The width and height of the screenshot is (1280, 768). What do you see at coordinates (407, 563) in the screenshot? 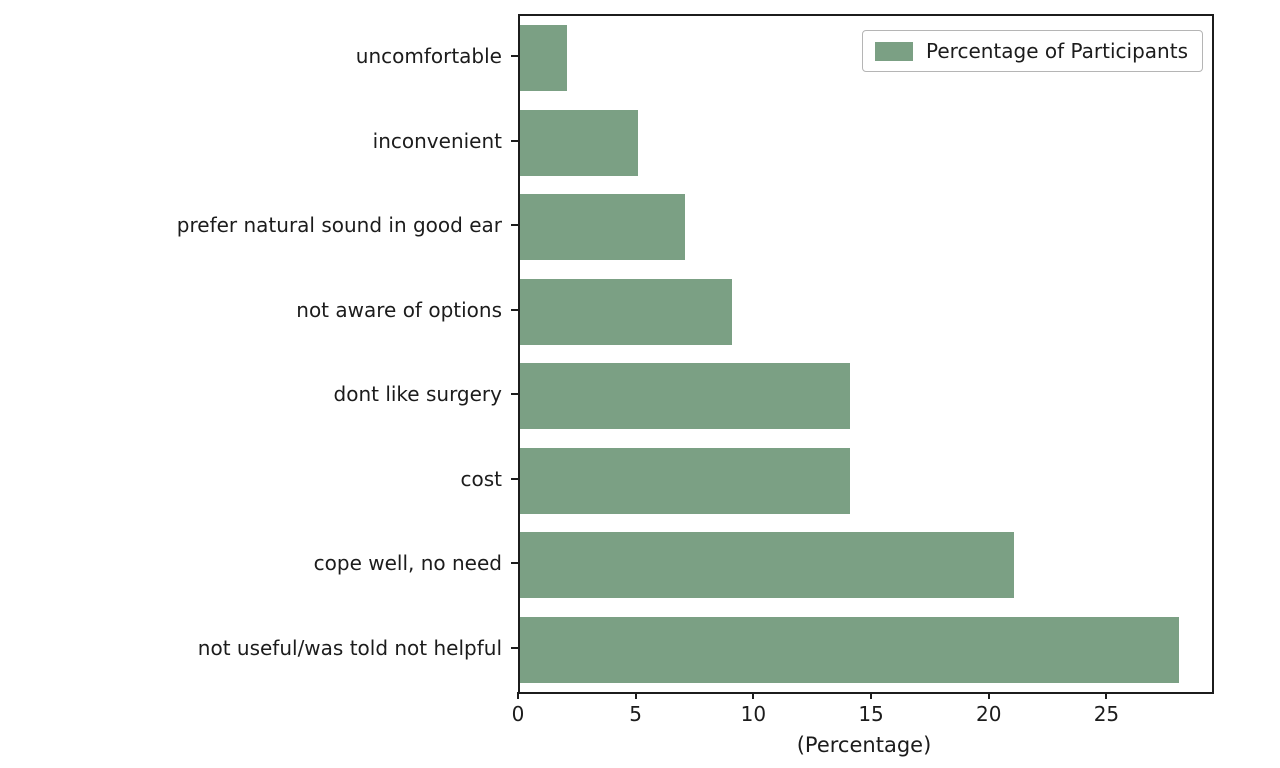
I see `y-tick-label: cope well, no need` at bounding box center [407, 563].